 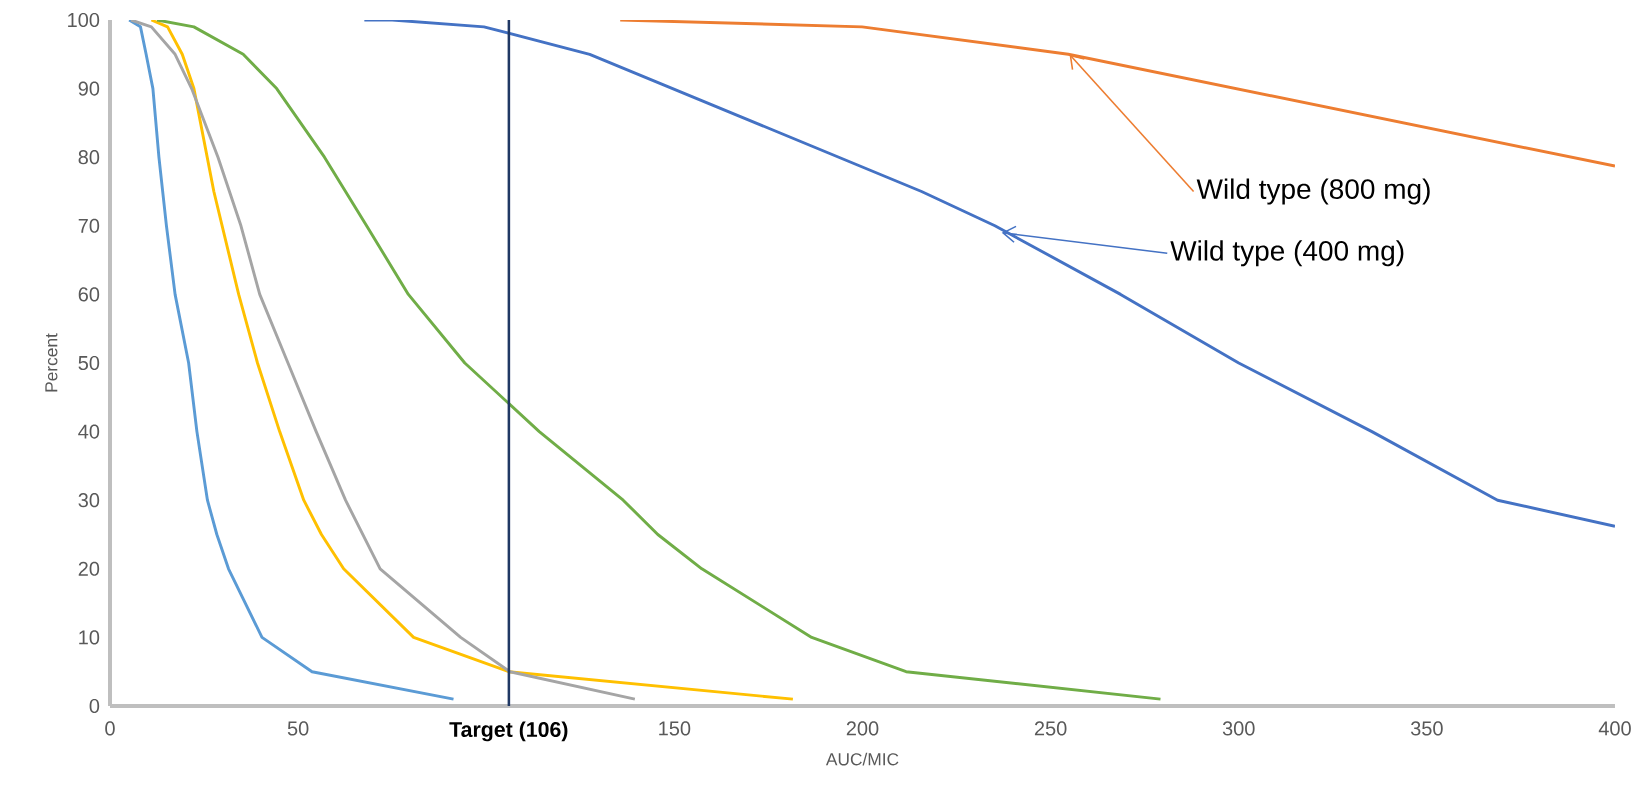 What do you see at coordinates (1426, 728) in the screenshot?
I see `x-tick-label: 350` at bounding box center [1426, 728].